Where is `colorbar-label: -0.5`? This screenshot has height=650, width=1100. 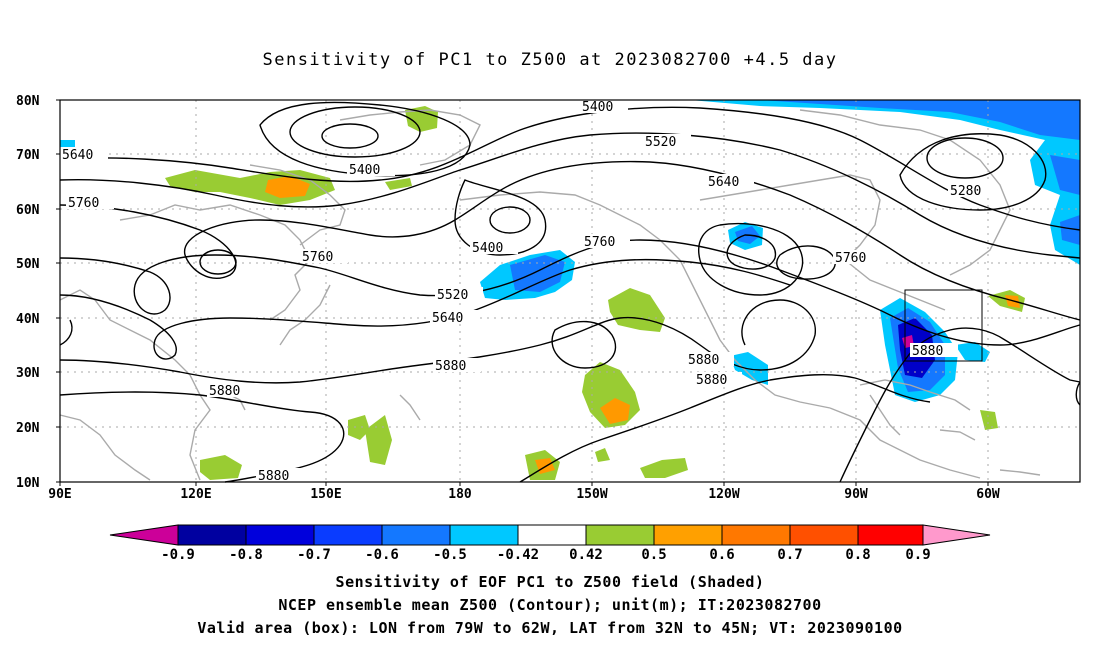
colorbar-label: -0.5 is located at coordinates (450, 555).